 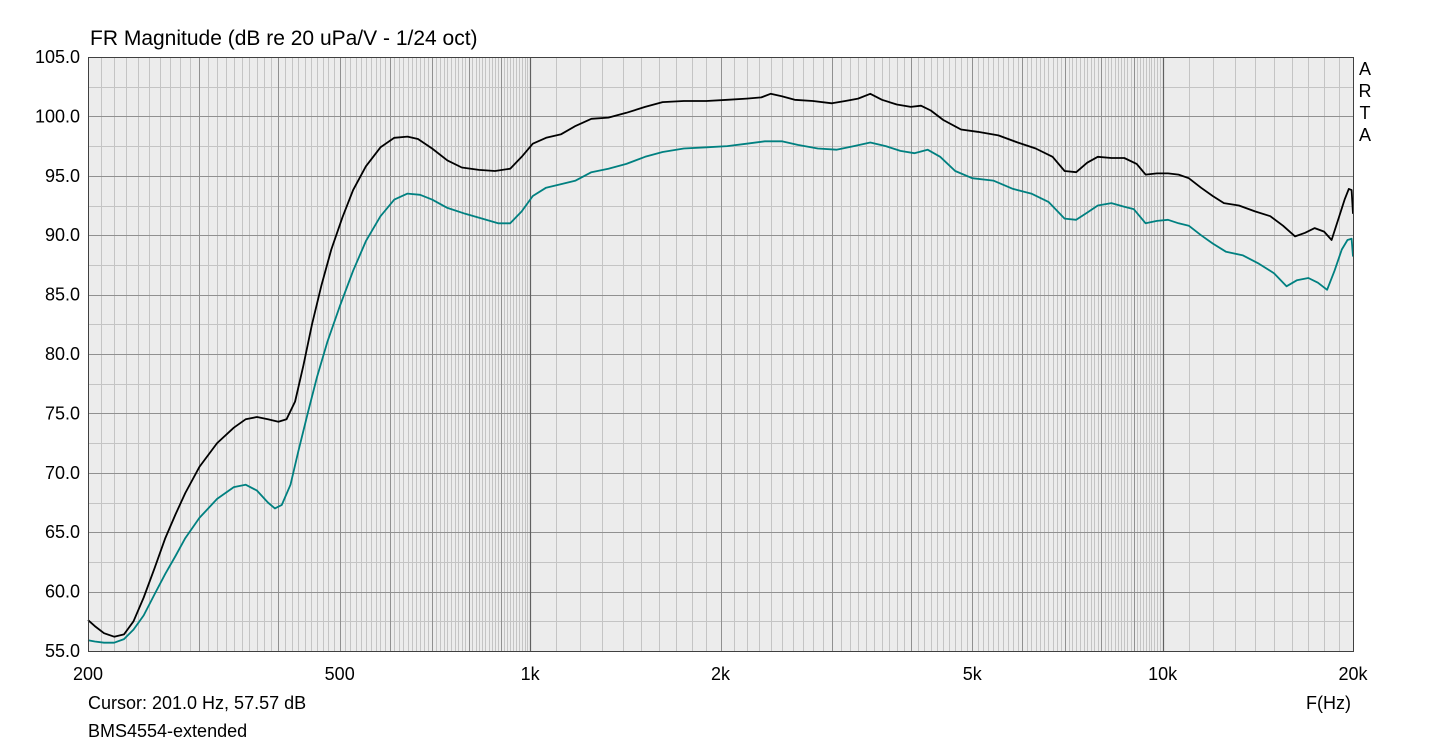 What do you see at coordinates (62, 532) in the screenshot?
I see `y-tick-label: 65.0` at bounding box center [62, 532].